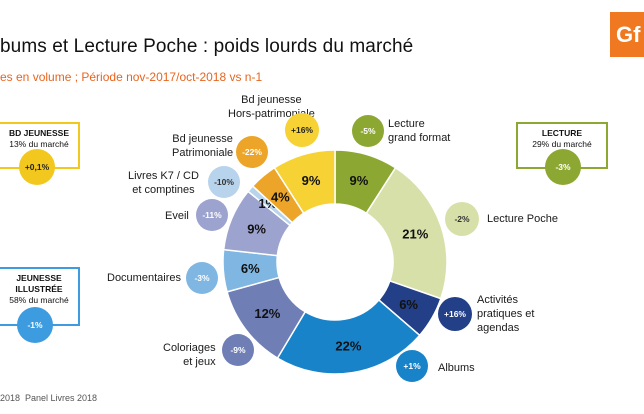  I want to click on footer-year: 2018, so click(10, 398).